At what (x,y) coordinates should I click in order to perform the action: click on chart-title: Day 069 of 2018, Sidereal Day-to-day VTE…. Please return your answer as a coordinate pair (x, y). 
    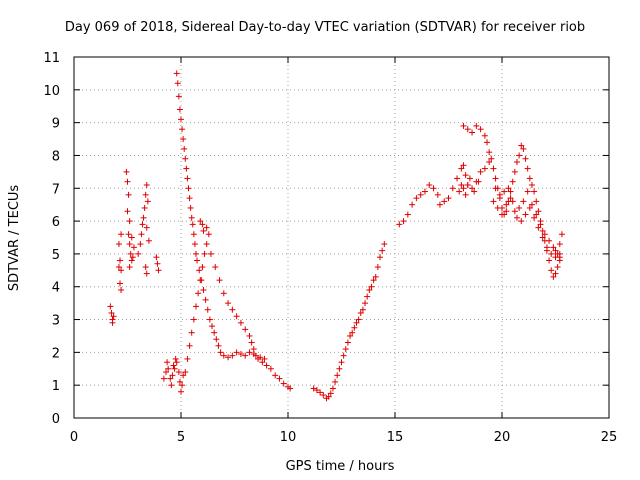
    Looking at the image, I should click on (325, 27).